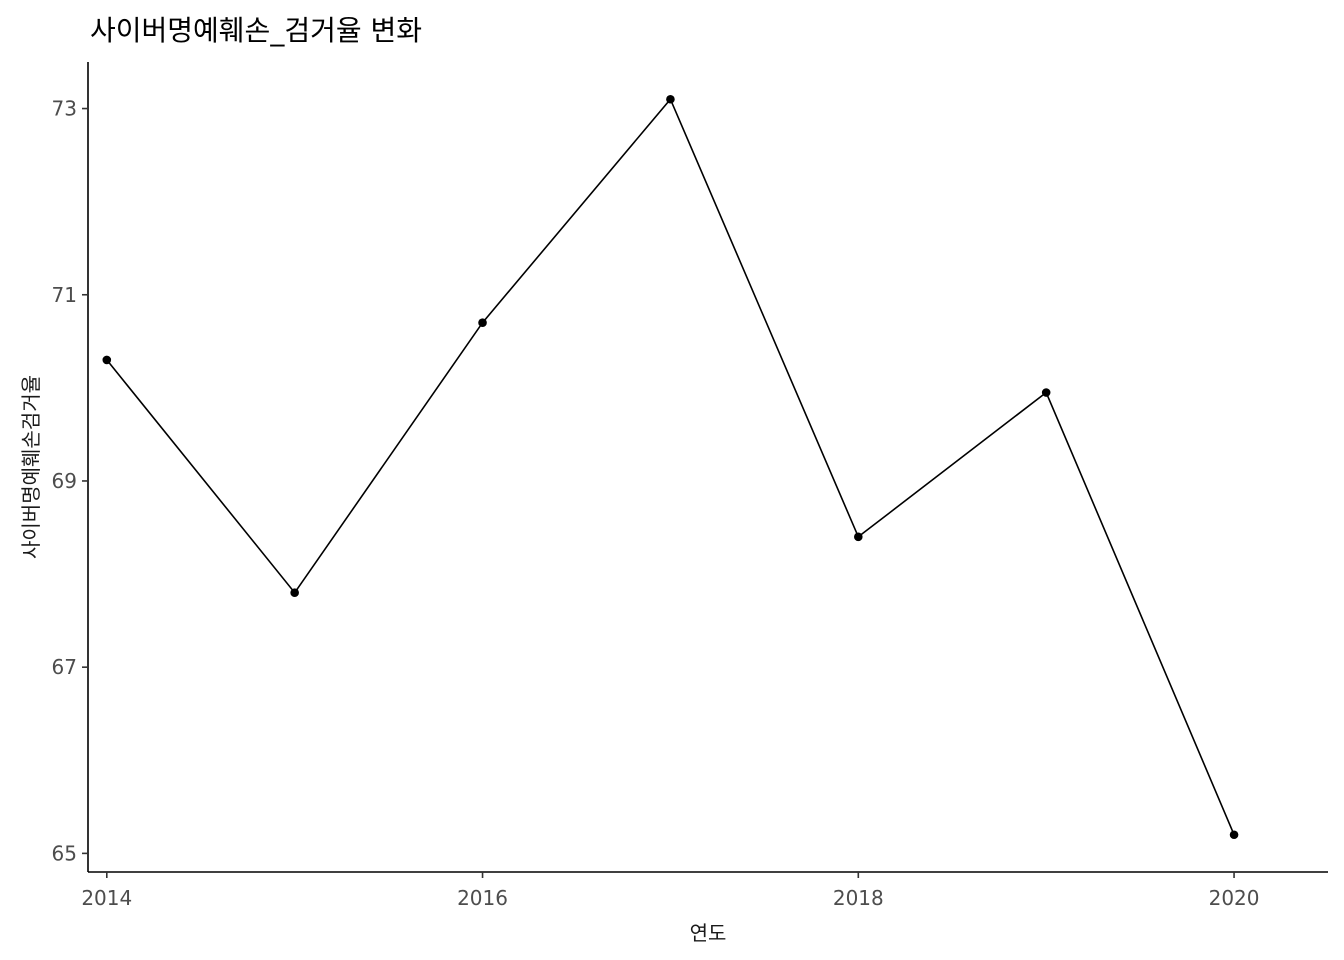 The width and height of the screenshot is (1344, 960). Describe the element at coordinates (64, 667) in the screenshot. I see `y-tick-label: 67` at that location.